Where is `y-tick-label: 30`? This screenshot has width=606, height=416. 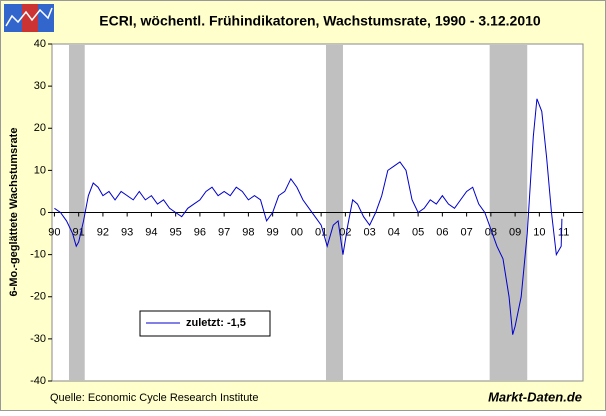 y-tick-label: 30 is located at coordinates (40, 86).